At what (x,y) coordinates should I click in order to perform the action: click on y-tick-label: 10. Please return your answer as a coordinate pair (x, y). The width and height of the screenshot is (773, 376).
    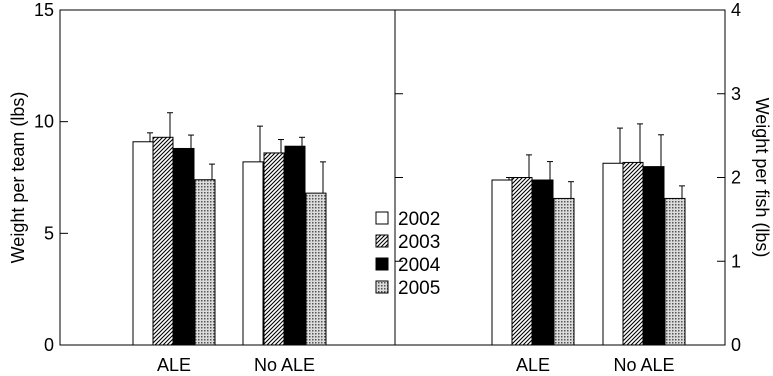
    Looking at the image, I should click on (44, 122).